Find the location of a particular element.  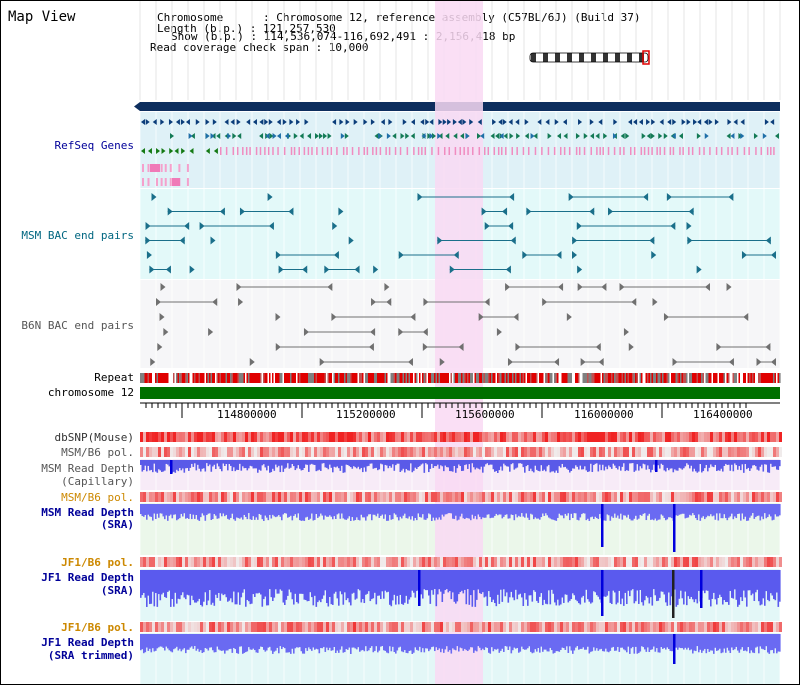

jf1-b6-pol-label: JF1/B6 pol. is located at coordinates (97, 562).